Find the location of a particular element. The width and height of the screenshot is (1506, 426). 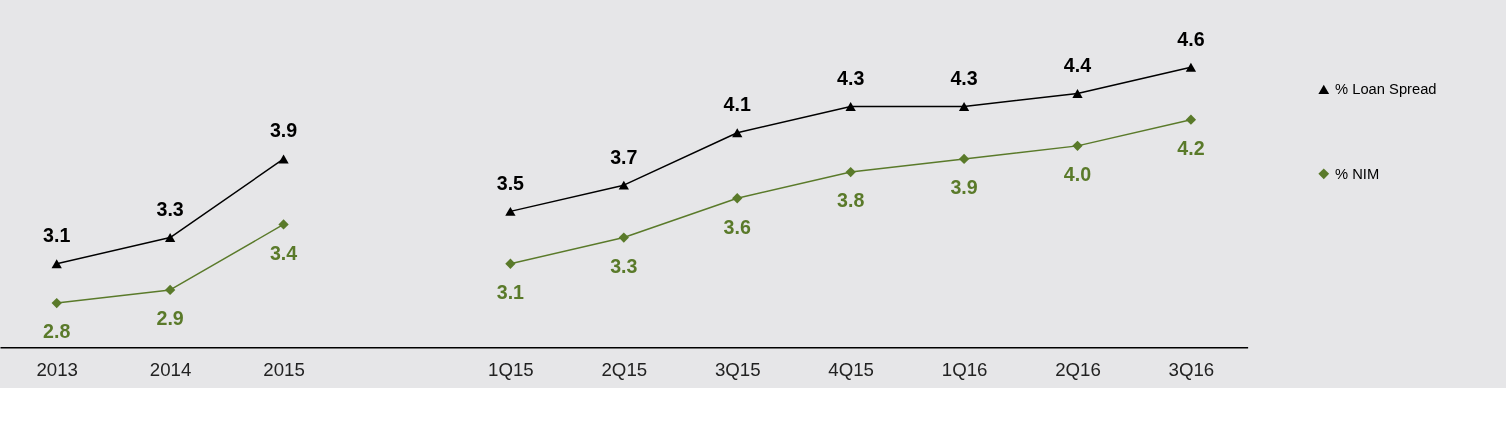

data-label: 3.4 is located at coordinates (283, 252).